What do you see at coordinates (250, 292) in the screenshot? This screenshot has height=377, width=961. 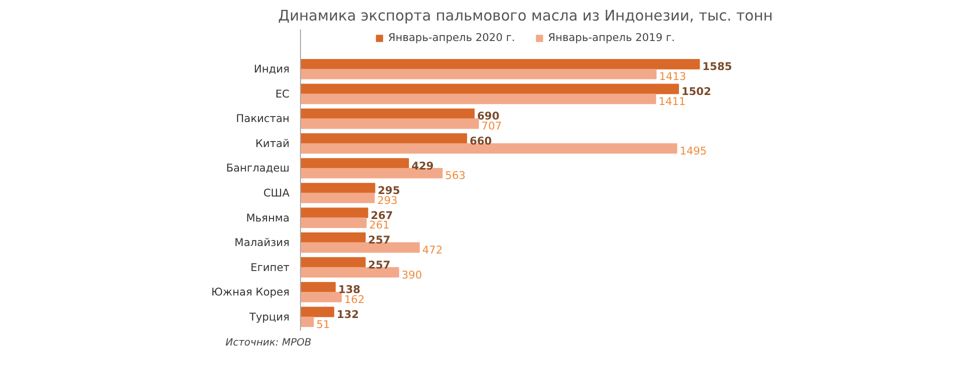 I see `y-tick-label: Южная Корея` at bounding box center [250, 292].